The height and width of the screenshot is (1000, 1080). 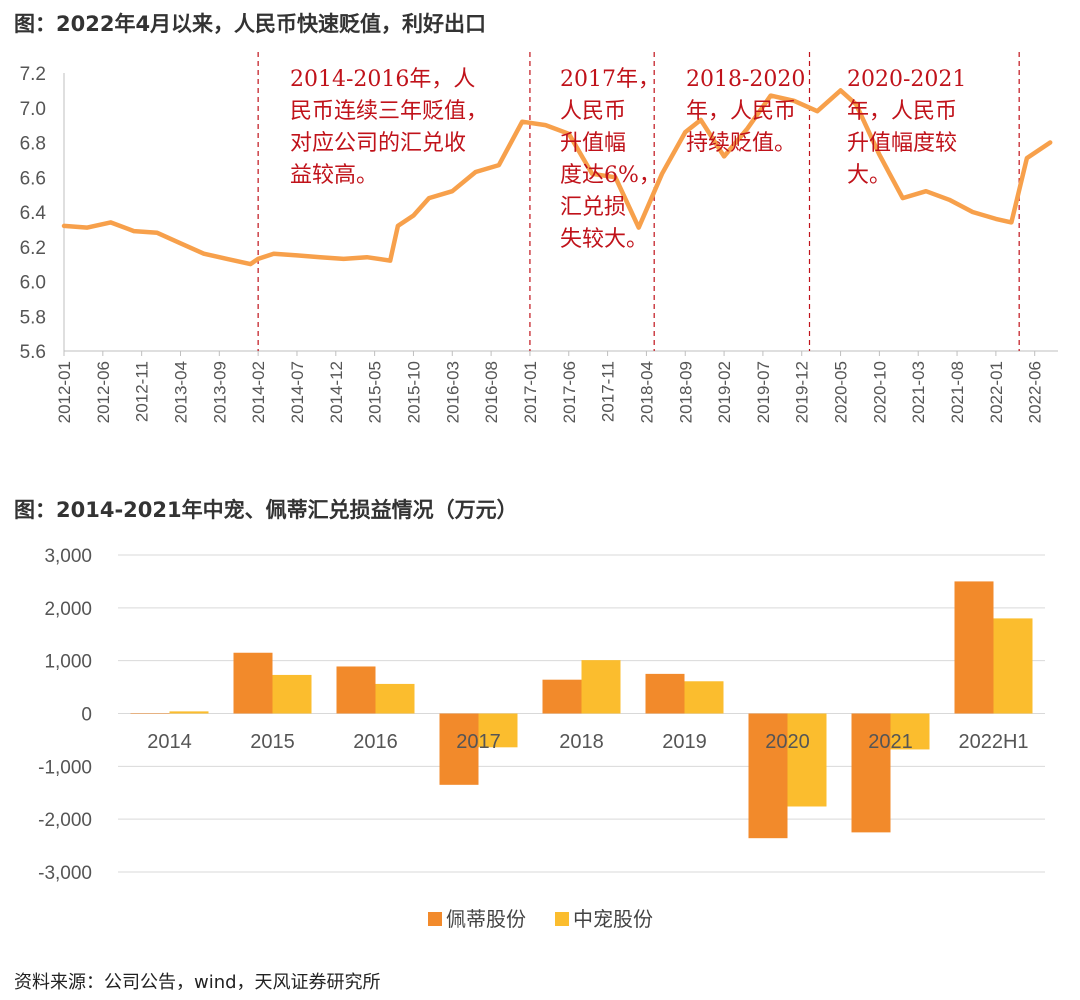 What do you see at coordinates (902, 143) in the screenshot?
I see `annotation-line: 升值幅度较` at bounding box center [902, 143].